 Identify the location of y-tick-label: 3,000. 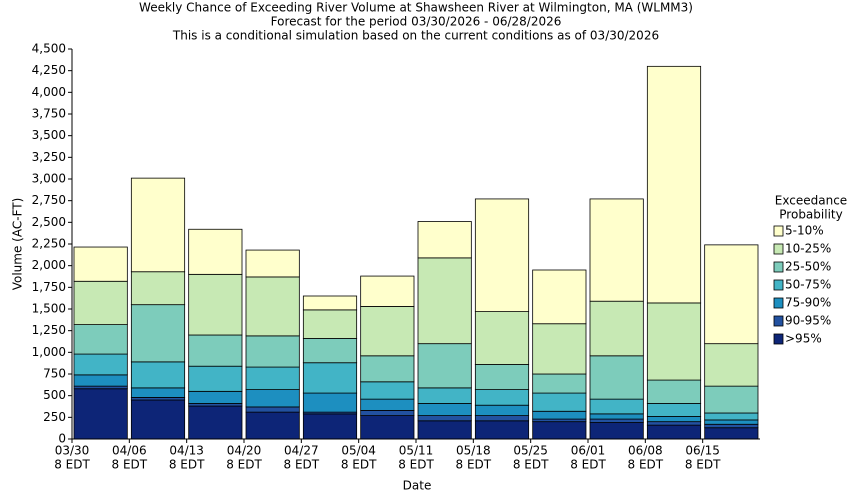
(49, 179).